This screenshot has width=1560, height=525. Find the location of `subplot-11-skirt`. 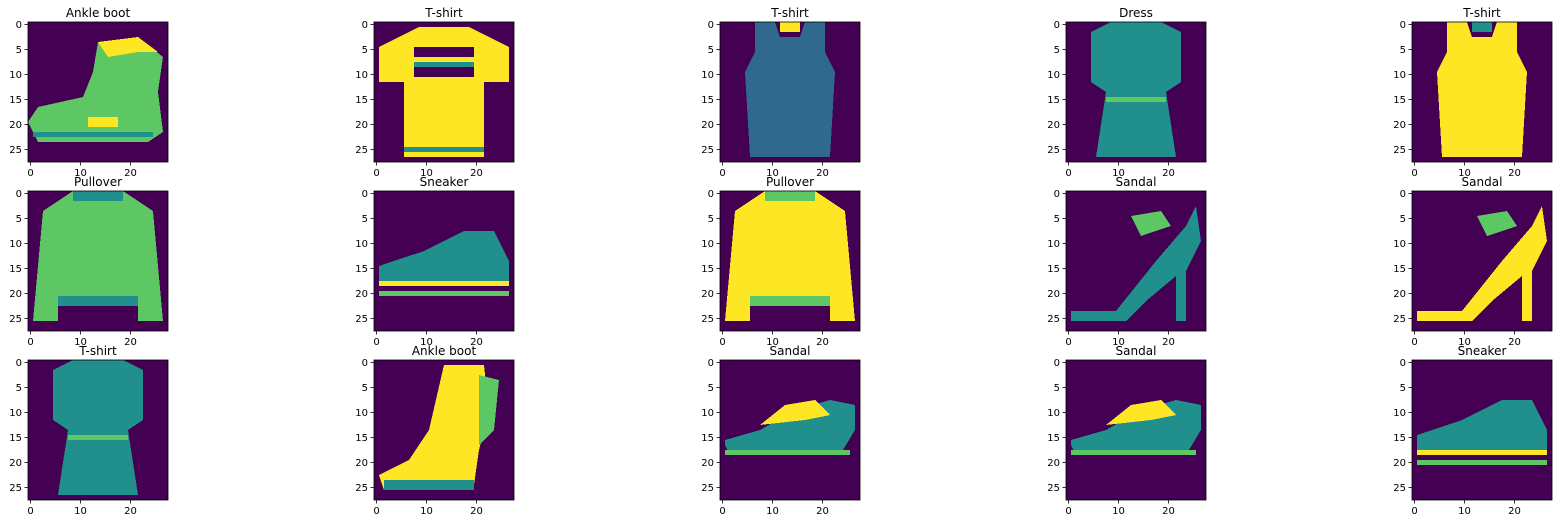

subplot-11-skirt is located at coordinates (98, 470).